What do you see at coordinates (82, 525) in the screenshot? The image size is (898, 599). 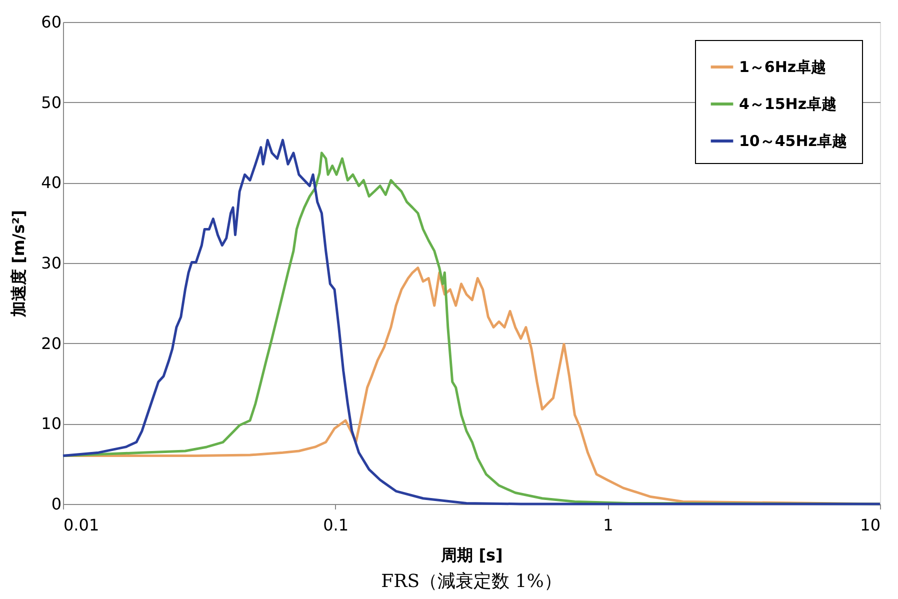 I see `x-tick-label: 0.01` at bounding box center [82, 525].